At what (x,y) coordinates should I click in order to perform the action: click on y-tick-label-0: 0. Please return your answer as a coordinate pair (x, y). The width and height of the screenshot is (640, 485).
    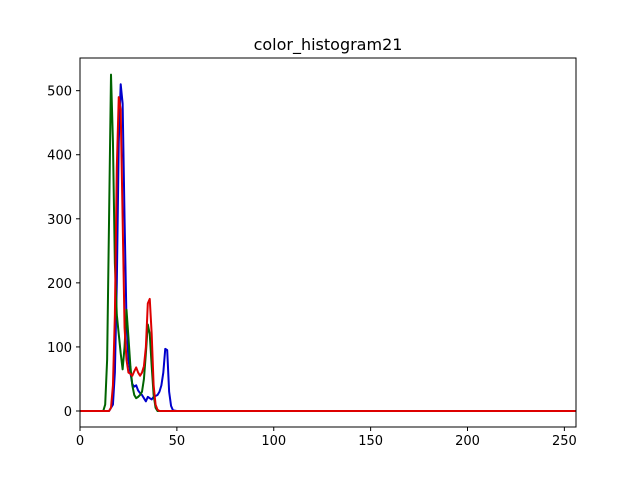
    Looking at the image, I should click on (68, 412).